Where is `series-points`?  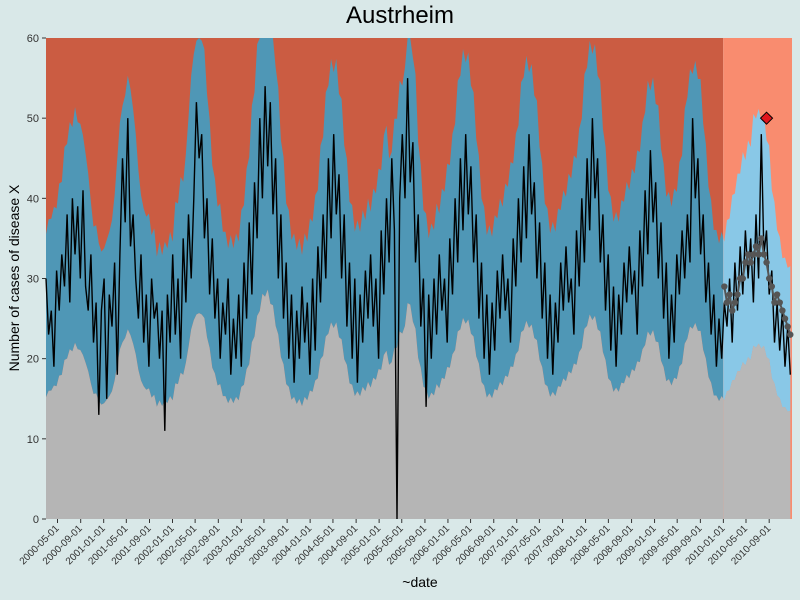
series-points is located at coordinates (757, 224).